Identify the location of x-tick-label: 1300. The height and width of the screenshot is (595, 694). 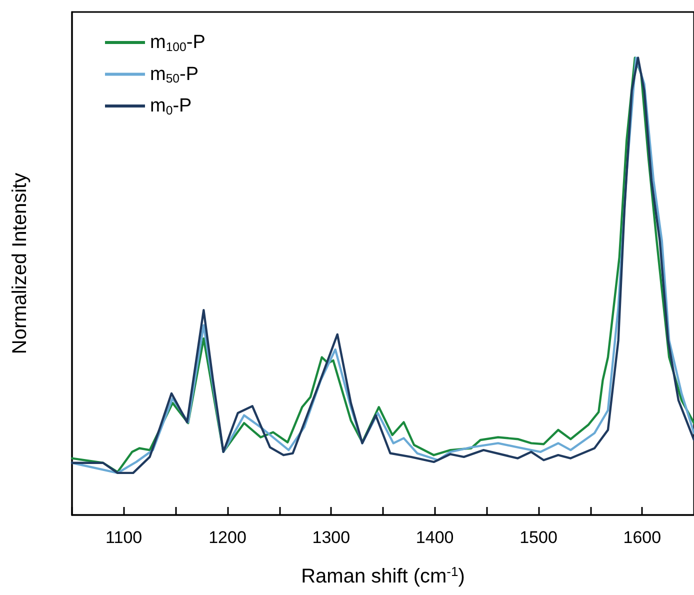
(331, 537).